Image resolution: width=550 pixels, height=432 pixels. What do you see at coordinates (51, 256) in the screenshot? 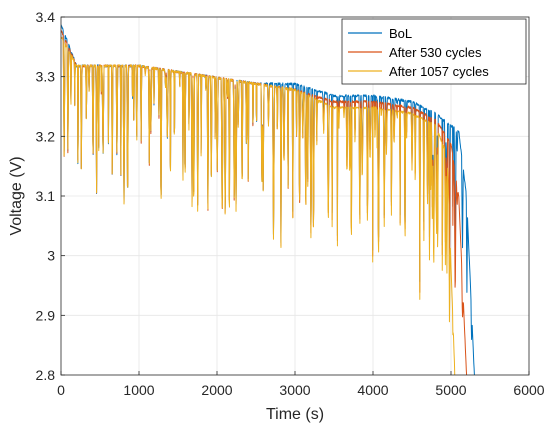
I see `y-tick-label: 3` at bounding box center [51, 256].